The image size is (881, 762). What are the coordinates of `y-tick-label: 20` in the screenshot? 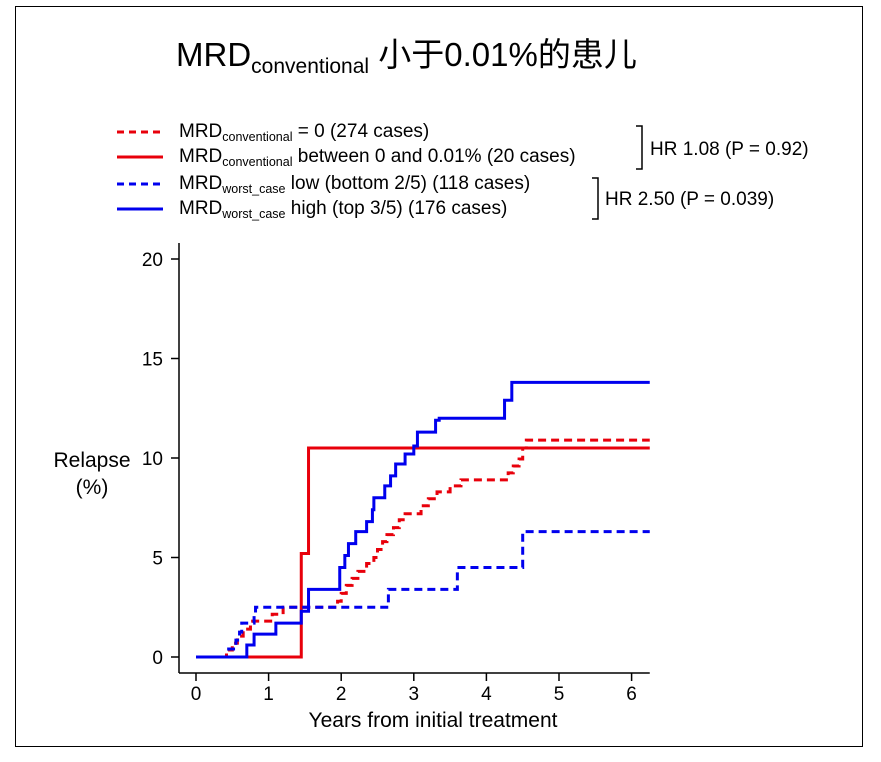 It's located at (152, 260).